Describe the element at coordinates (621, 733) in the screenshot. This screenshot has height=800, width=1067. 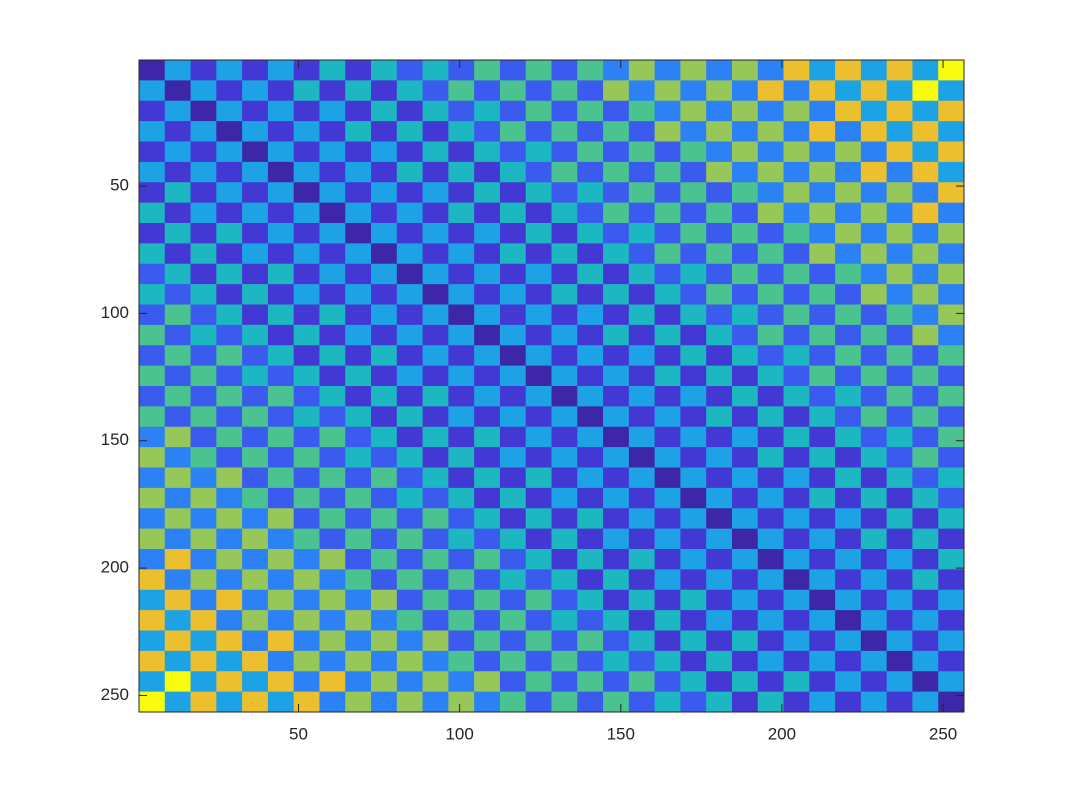
I see `x-tick-label: 150` at that location.